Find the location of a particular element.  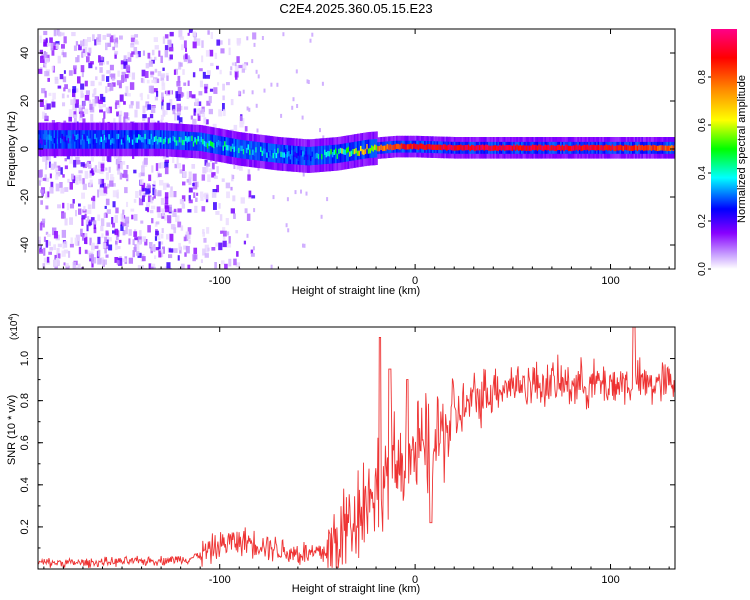

x-tick-label: 100 is located at coordinates (610, 281).